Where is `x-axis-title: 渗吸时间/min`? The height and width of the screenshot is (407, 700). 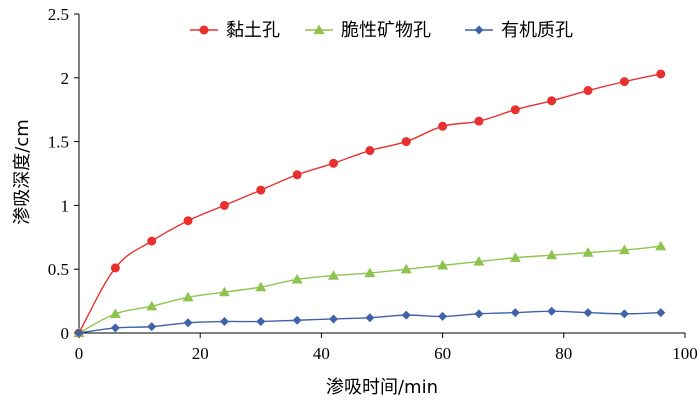 x-axis-title: 渗吸时间/min is located at coordinates (382, 387).